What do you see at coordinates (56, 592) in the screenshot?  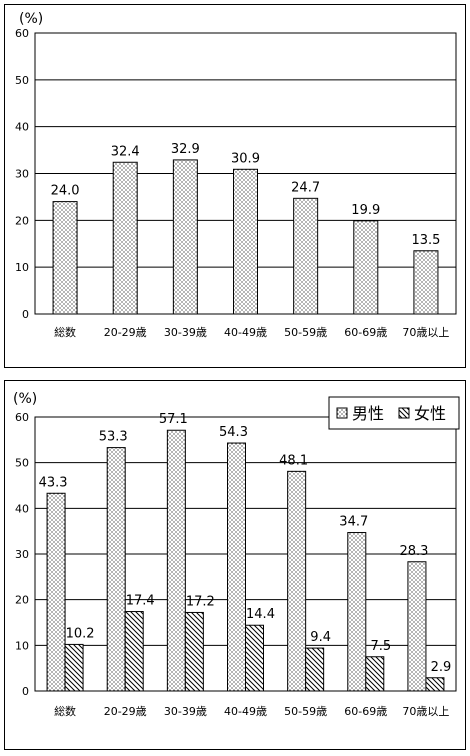 I see `bar-男性-0` at bounding box center [56, 592].